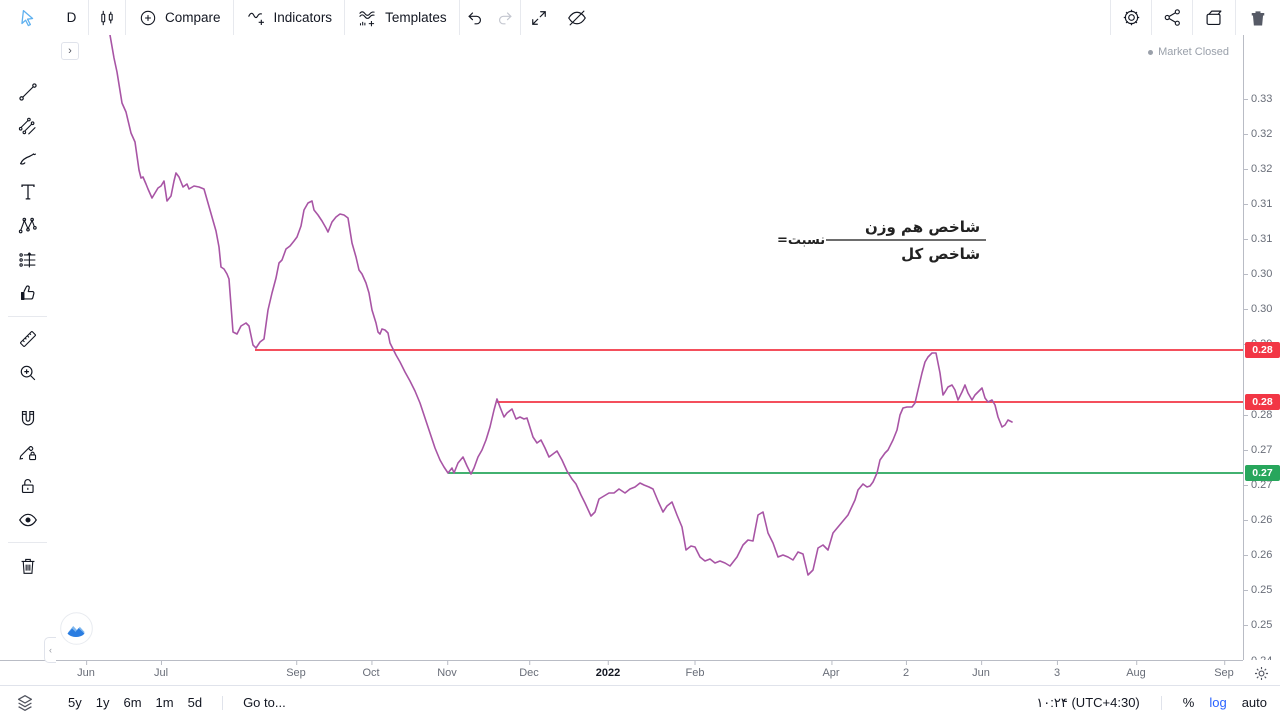  What do you see at coordinates (107, 17) in the screenshot?
I see `chart-style-button` at bounding box center [107, 17].